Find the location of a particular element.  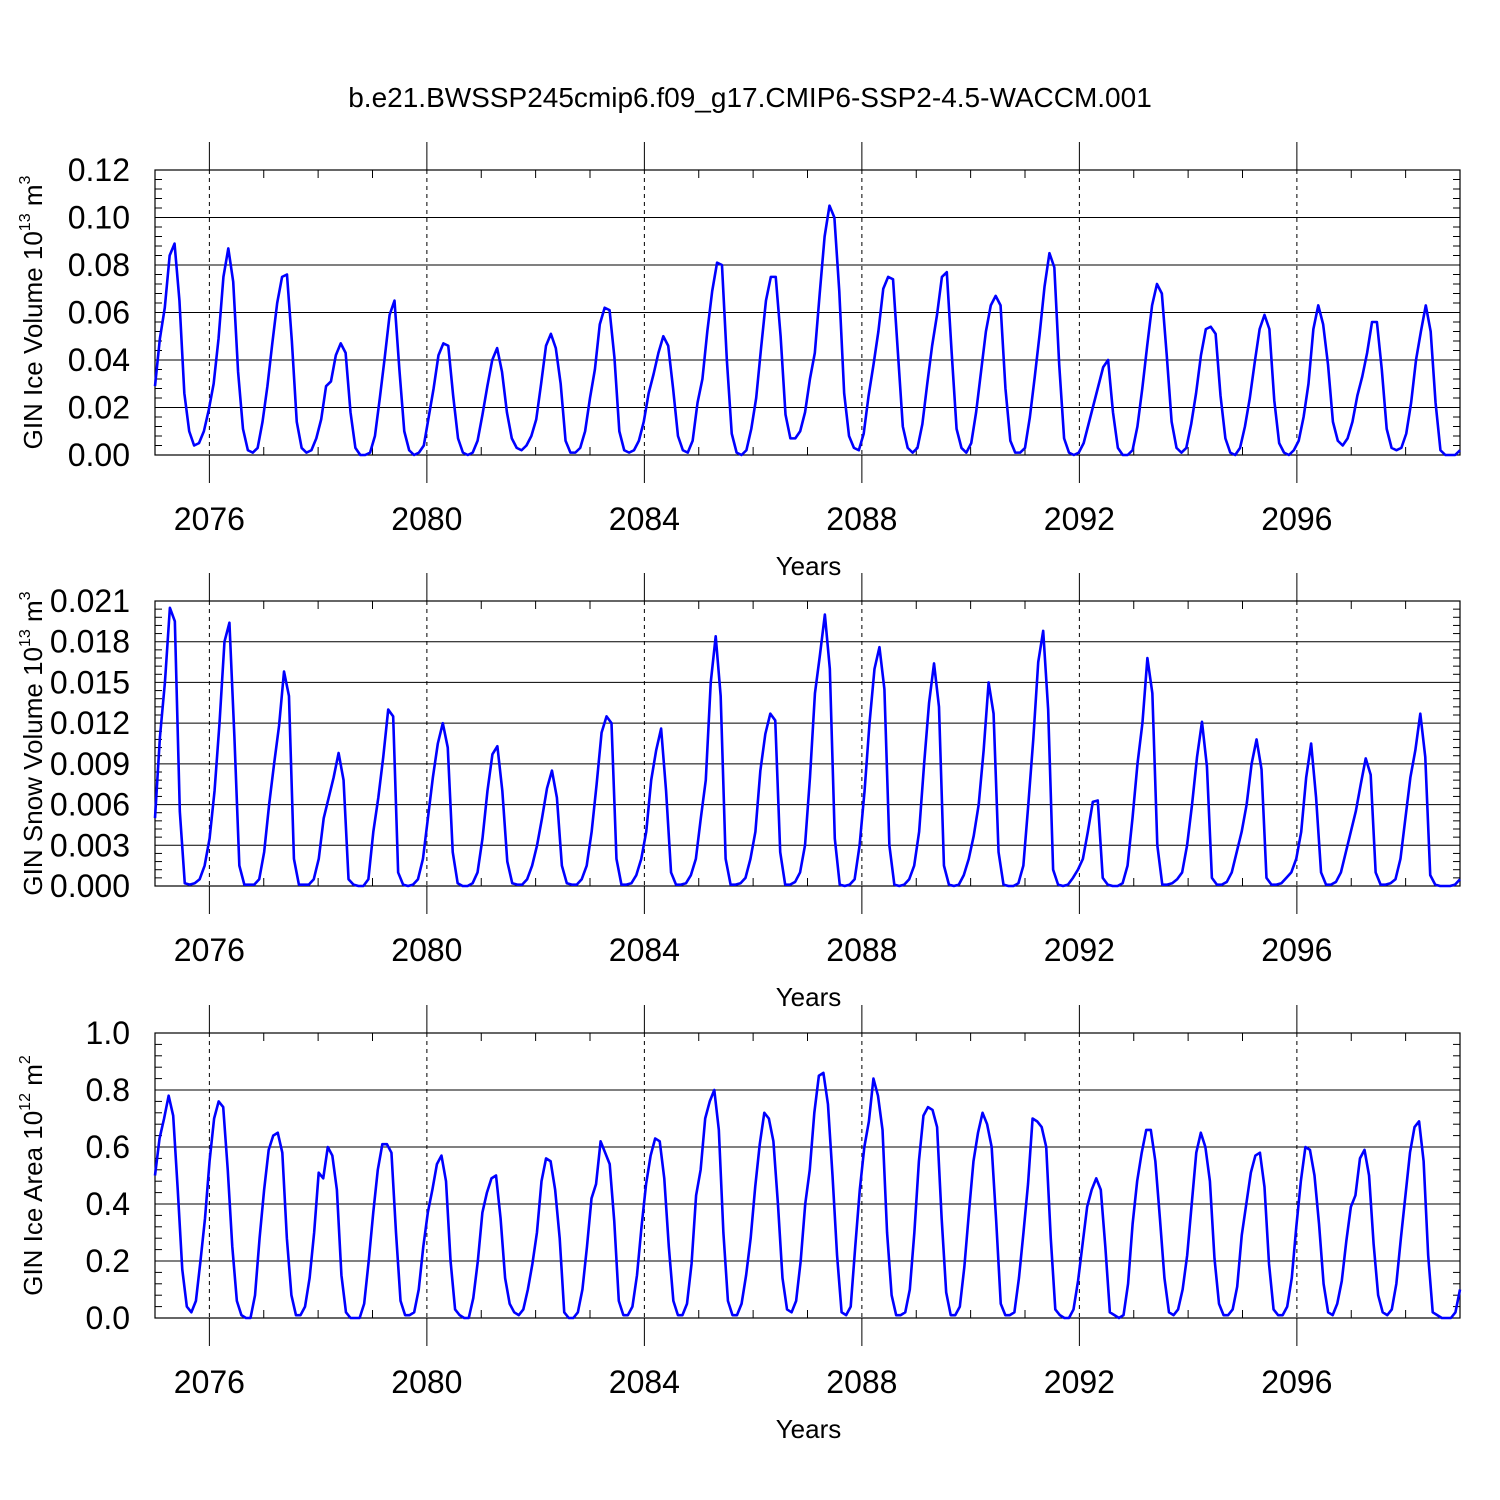

y-tick-label: 0.06 is located at coordinates (99, 313).